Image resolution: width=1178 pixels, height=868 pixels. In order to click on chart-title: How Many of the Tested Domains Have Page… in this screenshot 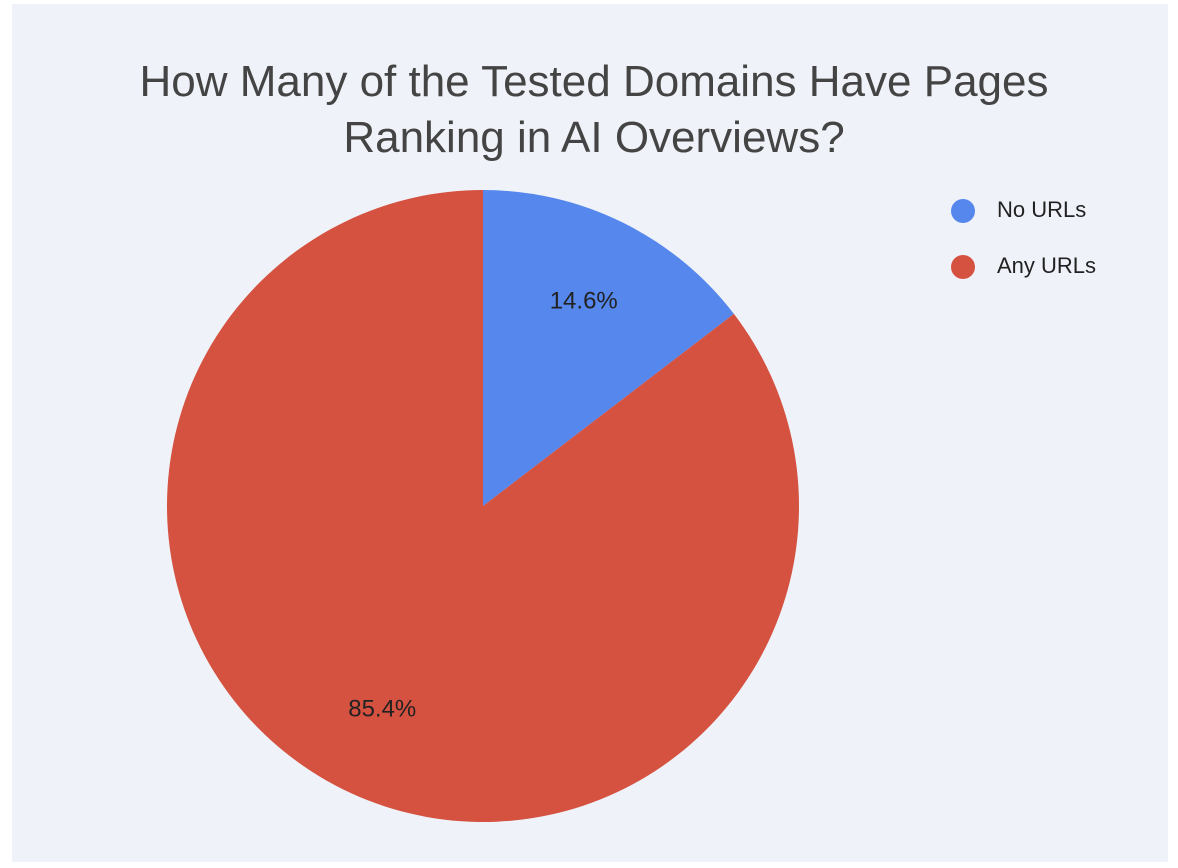, I will do `click(594, 109)`.